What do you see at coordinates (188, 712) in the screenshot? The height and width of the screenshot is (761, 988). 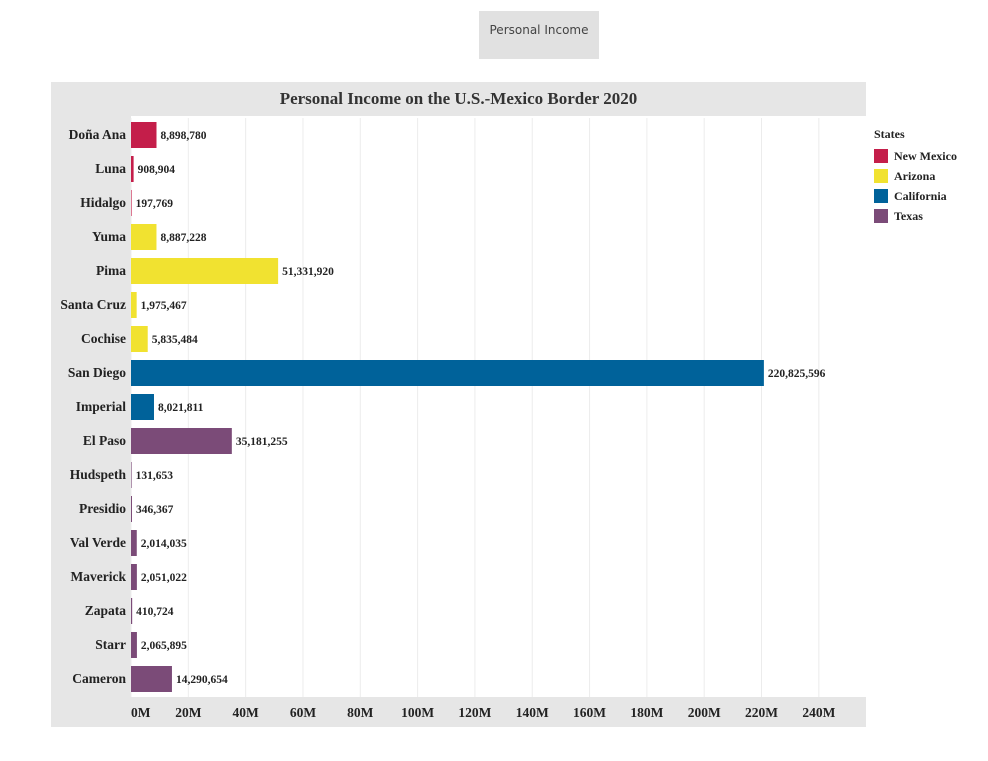 I see `x-tick-label: 20M` at bounding box center [188, 712].